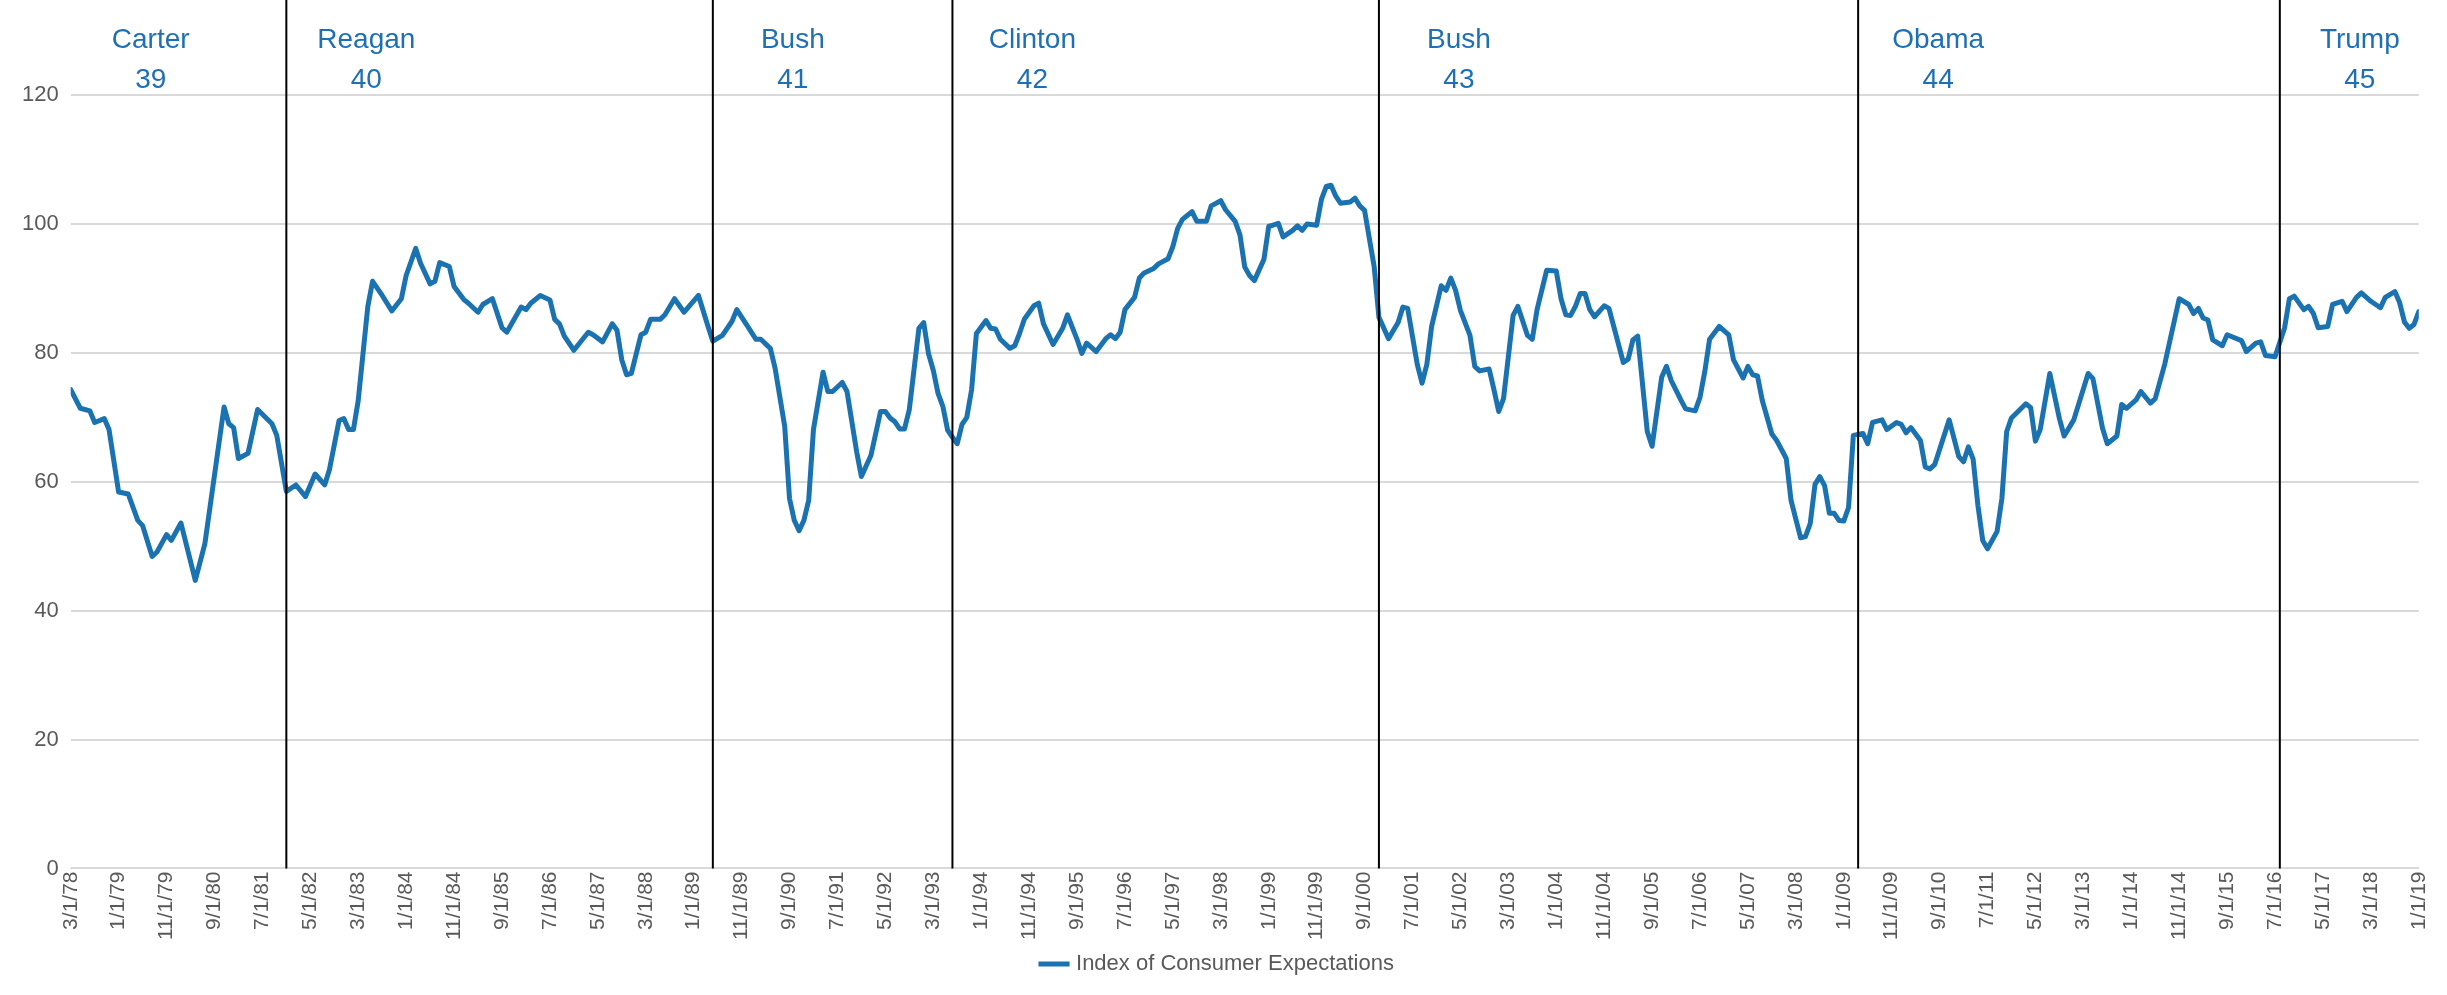 Image resolution: width=2447 pixels, height=995 pixels. Describe the element at coordinates (979, 900) in the screenshot. I see `x-tick-label: 1/1/94` at that location.